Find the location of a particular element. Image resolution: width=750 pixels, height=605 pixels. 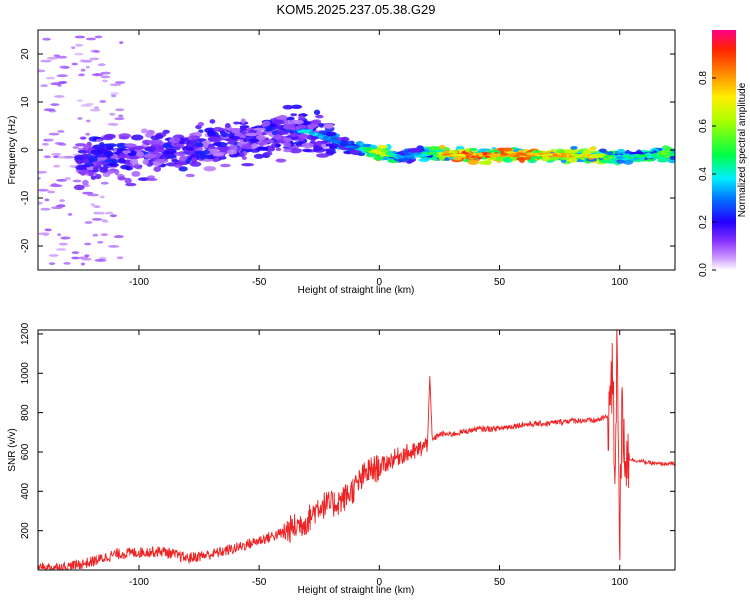

spectrogram-xtick-label: -50 is located at coordinates (259, 282).